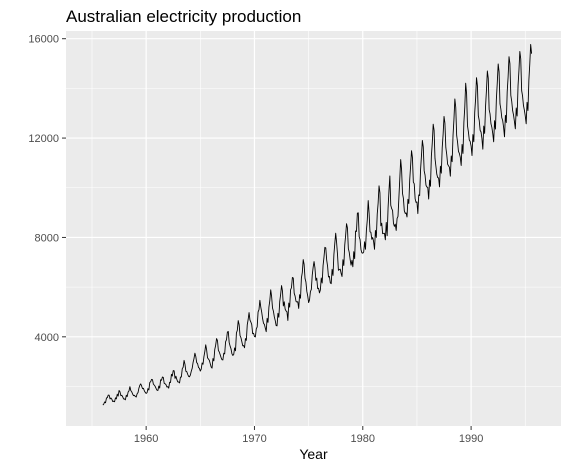  I want to click on x-tick-label: 1980, so click(363, 439).